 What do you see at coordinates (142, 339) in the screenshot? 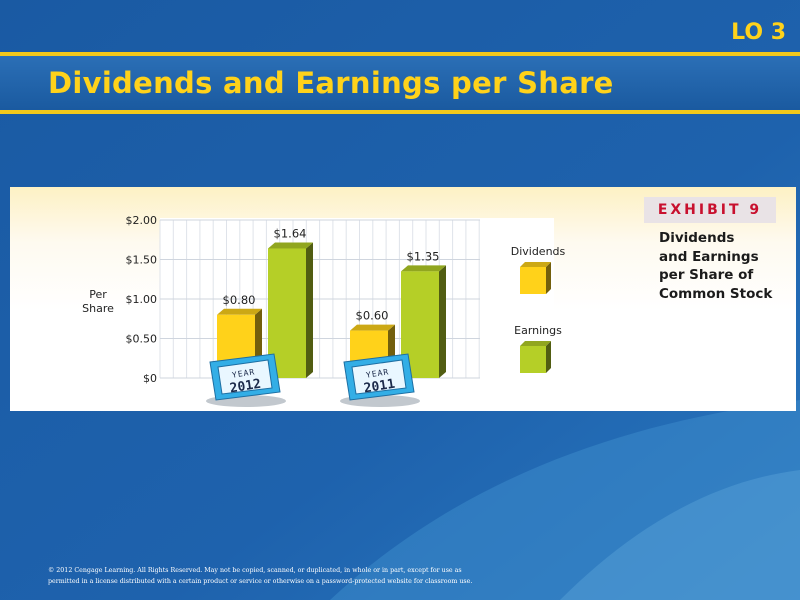
I see `y-tick-label: $0.50` at bounding box center [142, 339].